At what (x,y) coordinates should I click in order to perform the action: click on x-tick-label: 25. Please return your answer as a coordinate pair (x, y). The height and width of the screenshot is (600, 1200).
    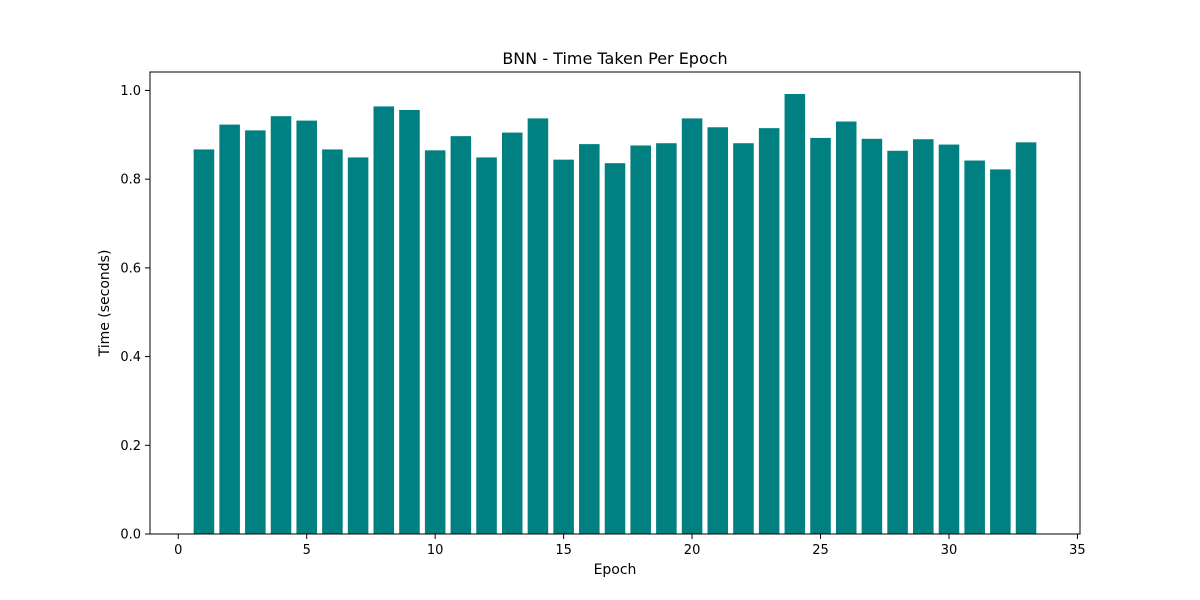
    Looking at the image, I should click on (820, 550).